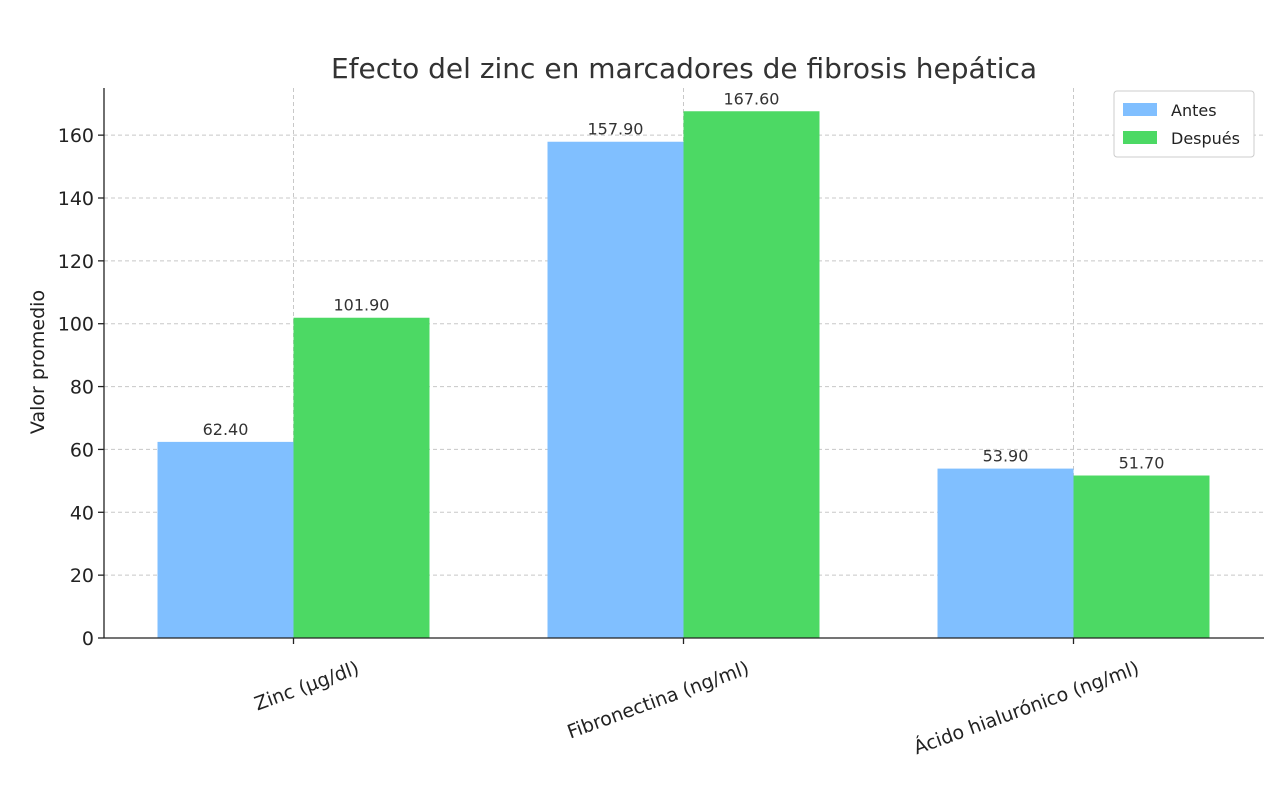  What do you see at coordinates (1140, 137) in the screenshot?
I see `legend-swatch-despues` at bounding box center [1140, 137].